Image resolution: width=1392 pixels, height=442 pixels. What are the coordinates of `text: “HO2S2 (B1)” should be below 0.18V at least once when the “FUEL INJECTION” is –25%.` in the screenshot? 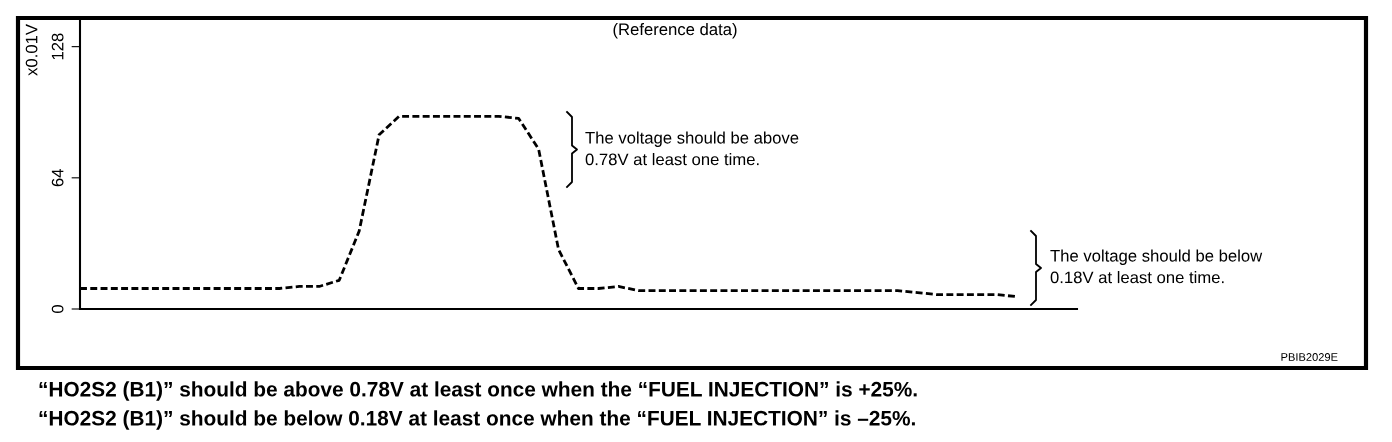 It's located at (477, 420).